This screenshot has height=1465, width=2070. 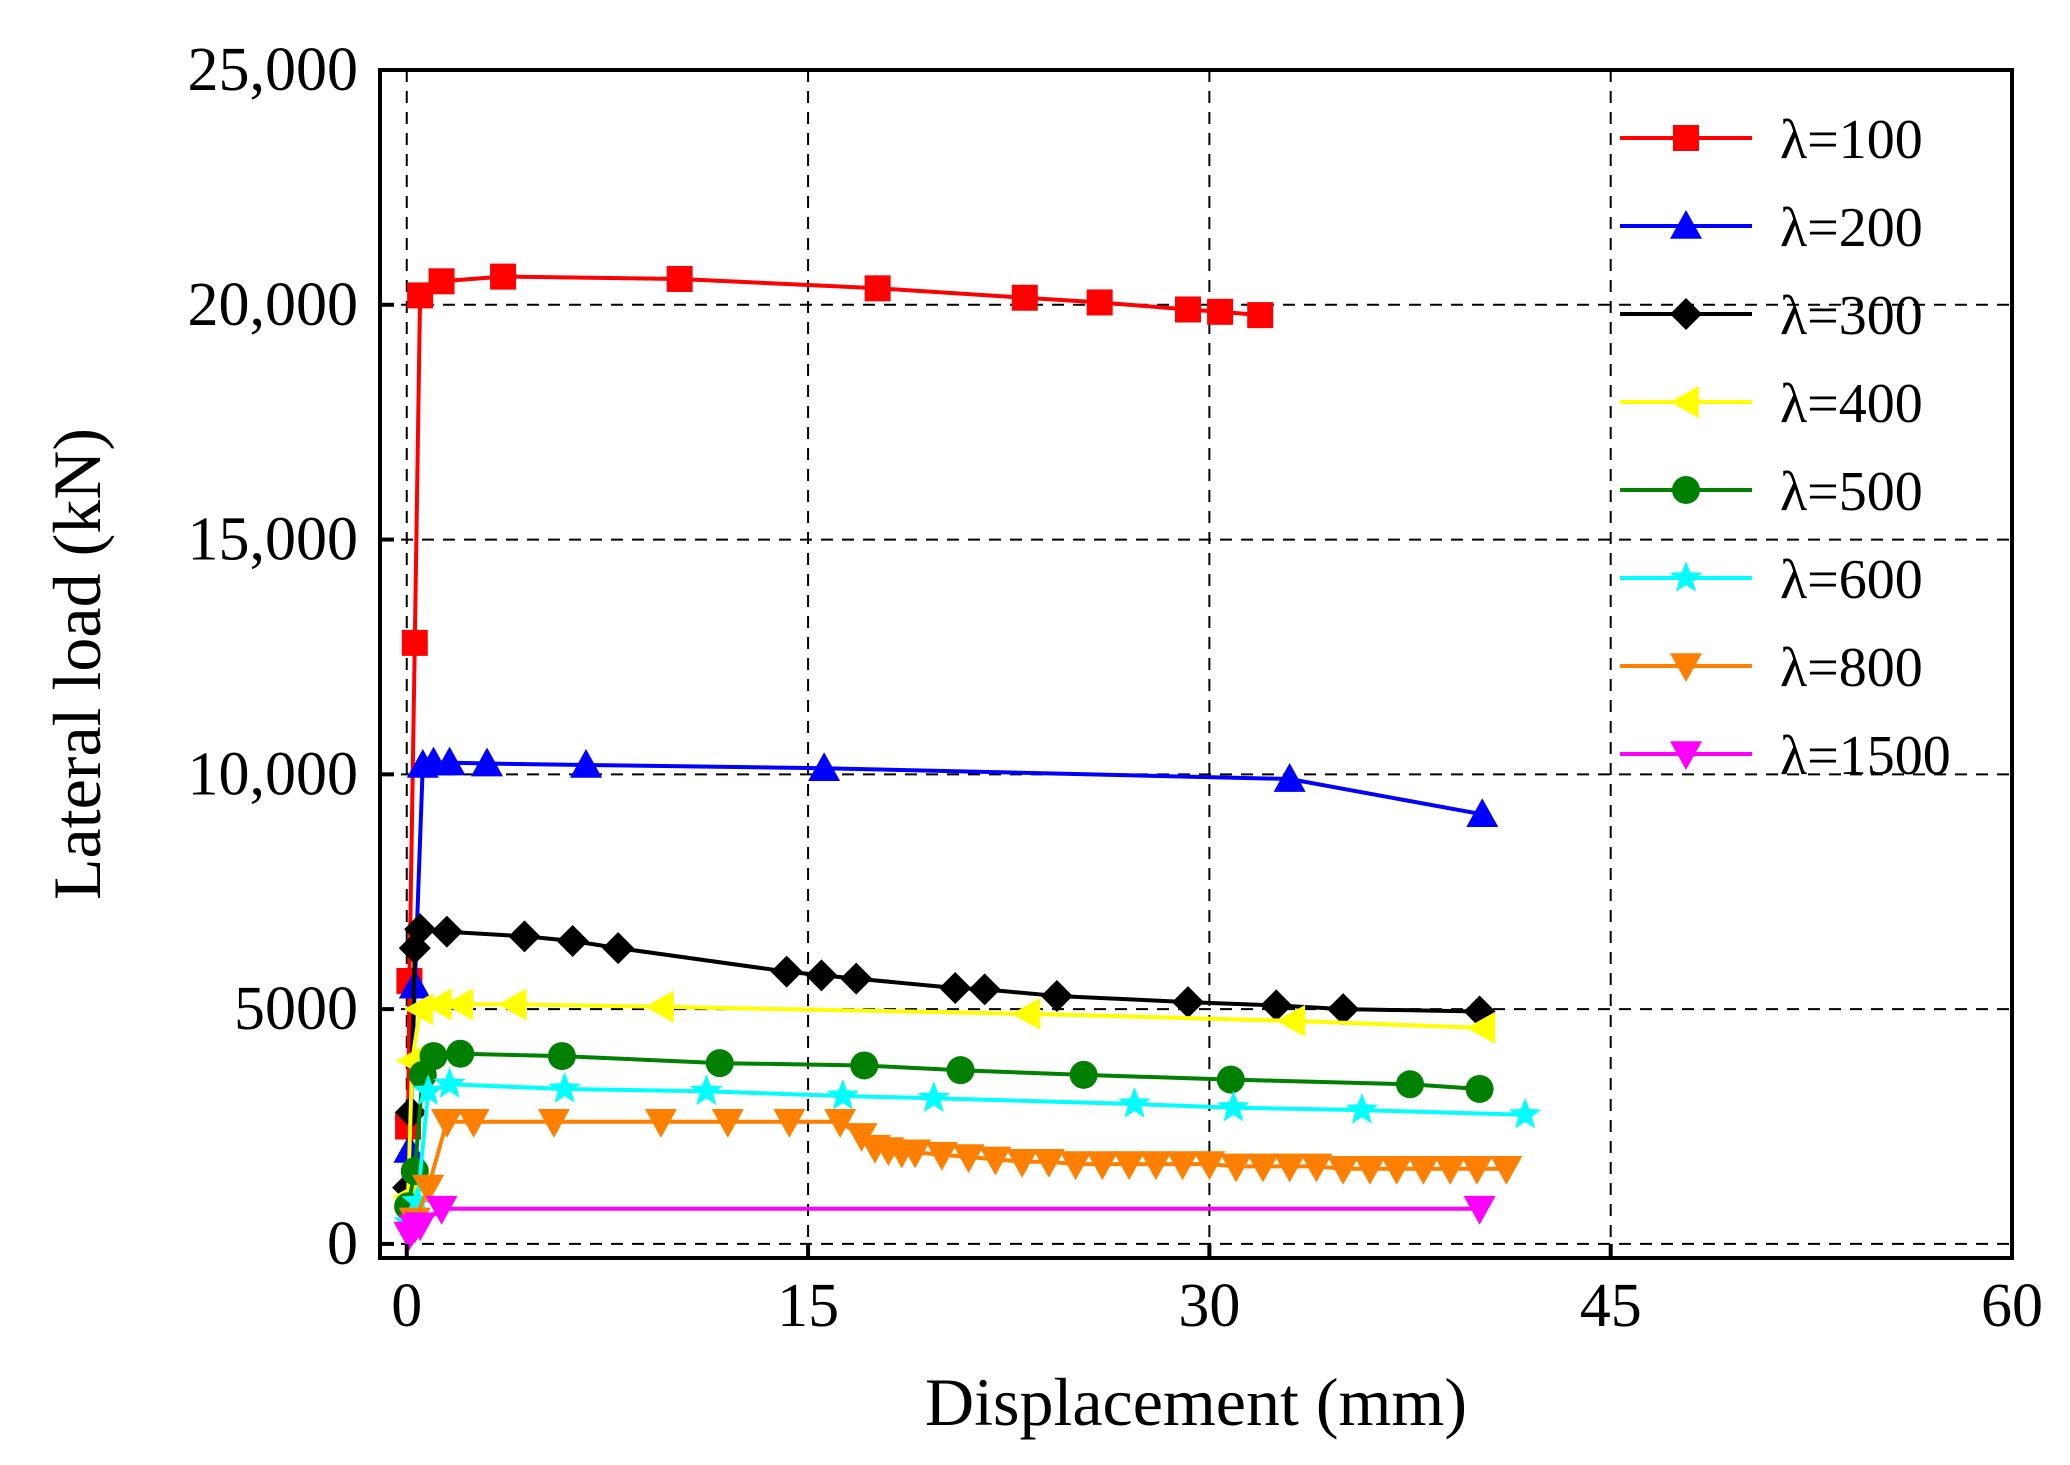 What do you see at coordinates (1611, 1306) in the screenshot?
I see `x-tick-label: 45` at bounding box center [1611, 1306].